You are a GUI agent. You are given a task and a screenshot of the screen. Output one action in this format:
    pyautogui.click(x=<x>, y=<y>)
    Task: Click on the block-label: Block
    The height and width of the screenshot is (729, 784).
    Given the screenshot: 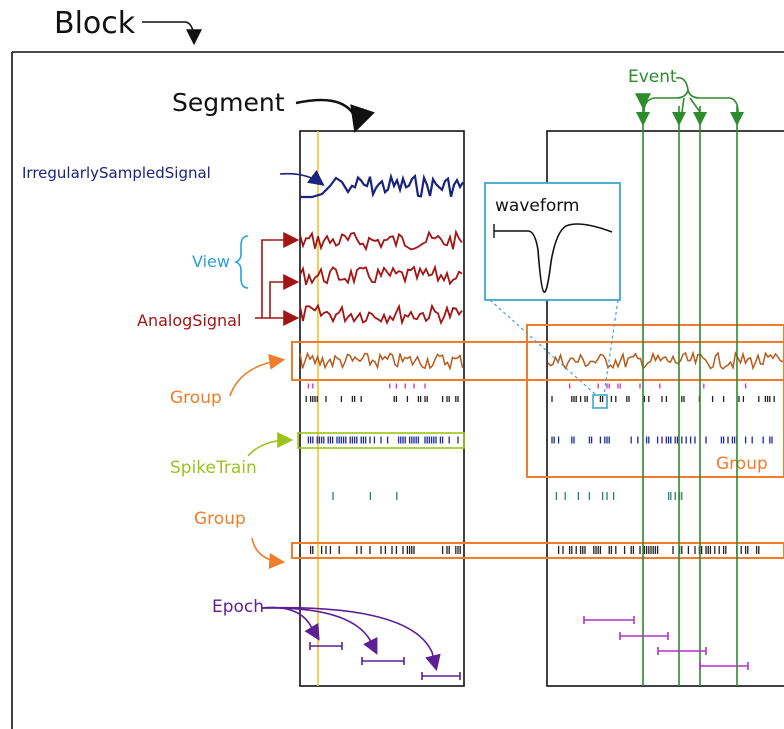 What is the action you would take?
    pyautogui.click(x=95, y=23)
    